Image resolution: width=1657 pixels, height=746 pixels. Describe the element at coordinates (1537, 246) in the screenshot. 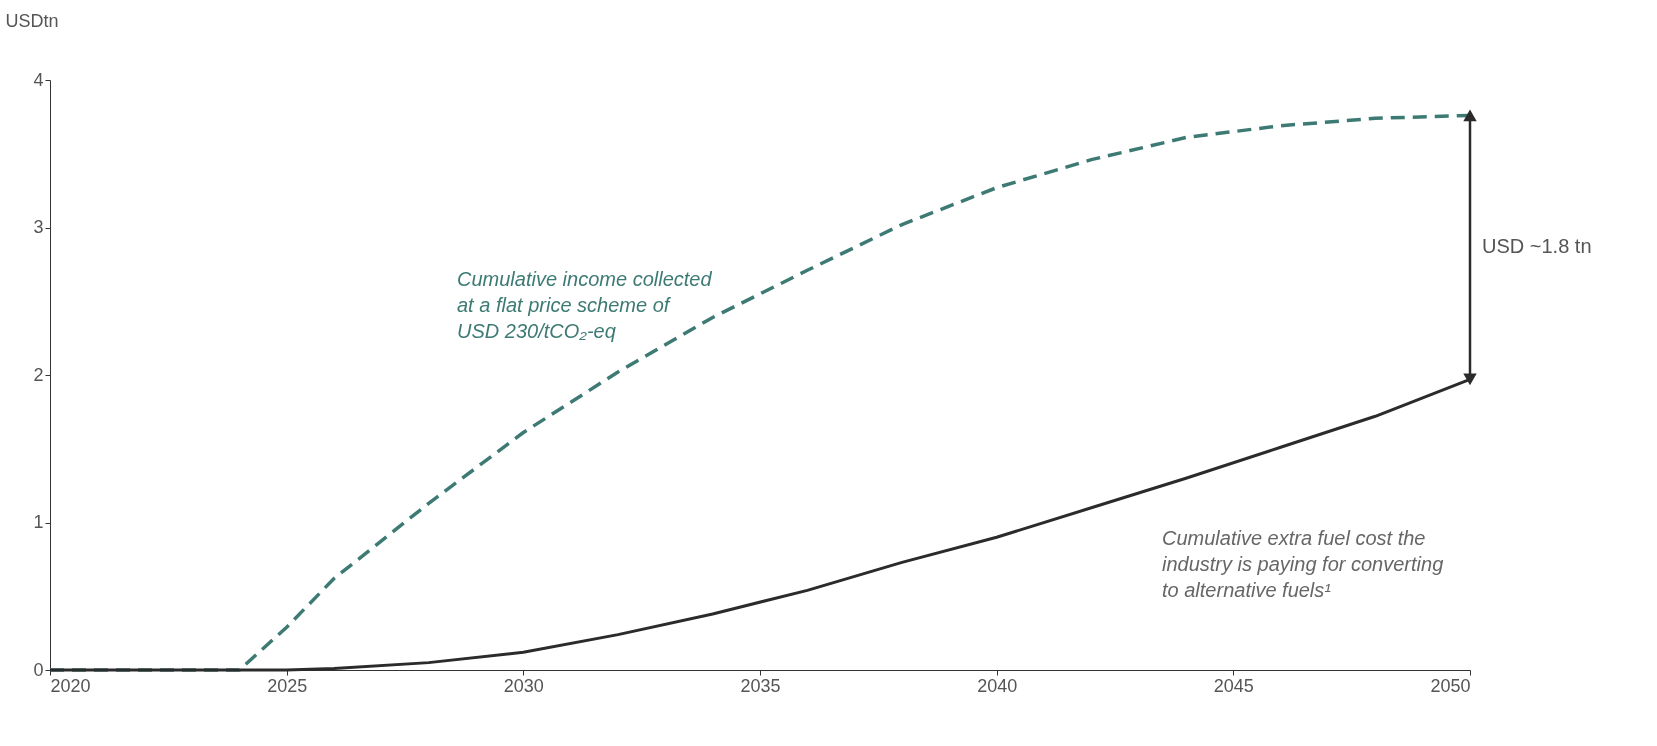

I see `text: USD ~1.8 tn` at that location.